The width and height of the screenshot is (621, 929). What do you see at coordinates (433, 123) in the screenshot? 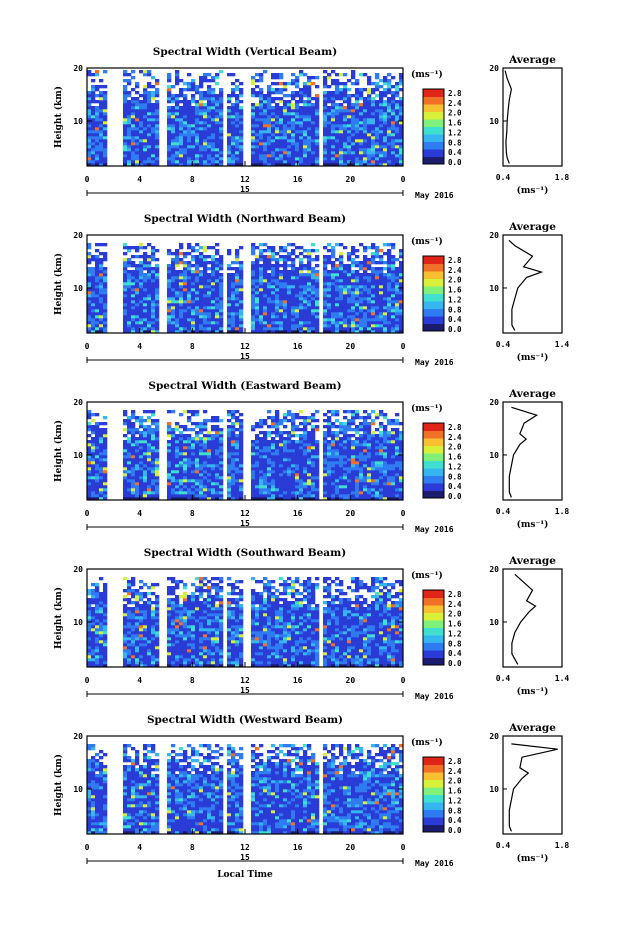
I see `colorbar-segment` at bounding box center [433, 123].